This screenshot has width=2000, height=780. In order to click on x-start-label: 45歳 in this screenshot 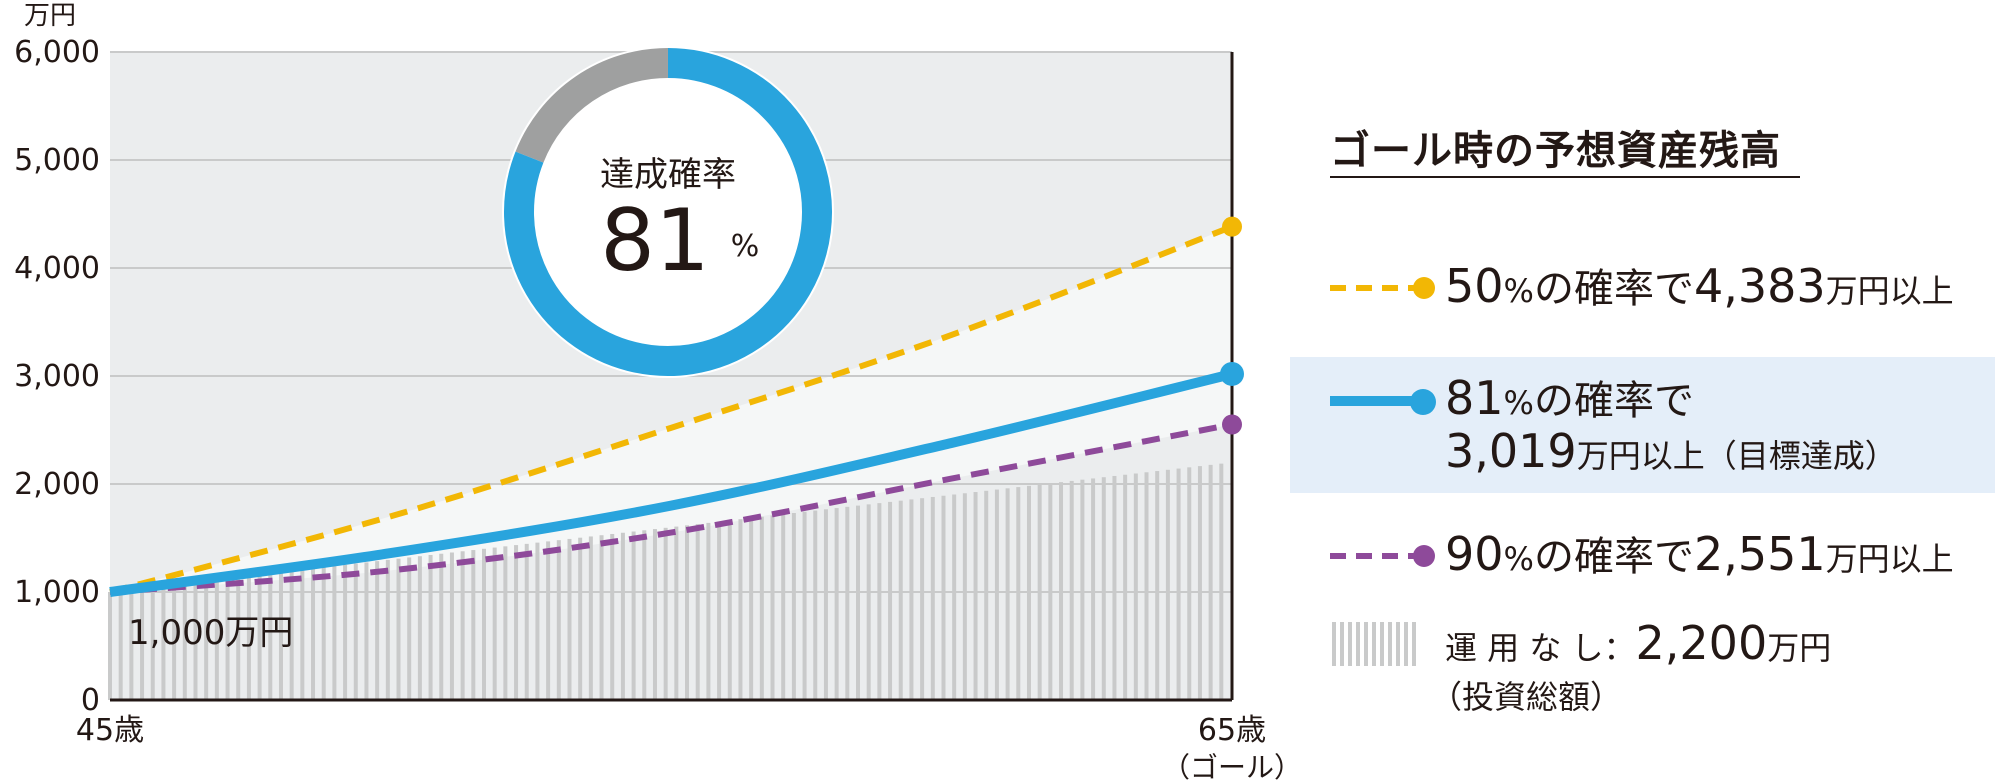, I will do `click(110, 730)`.